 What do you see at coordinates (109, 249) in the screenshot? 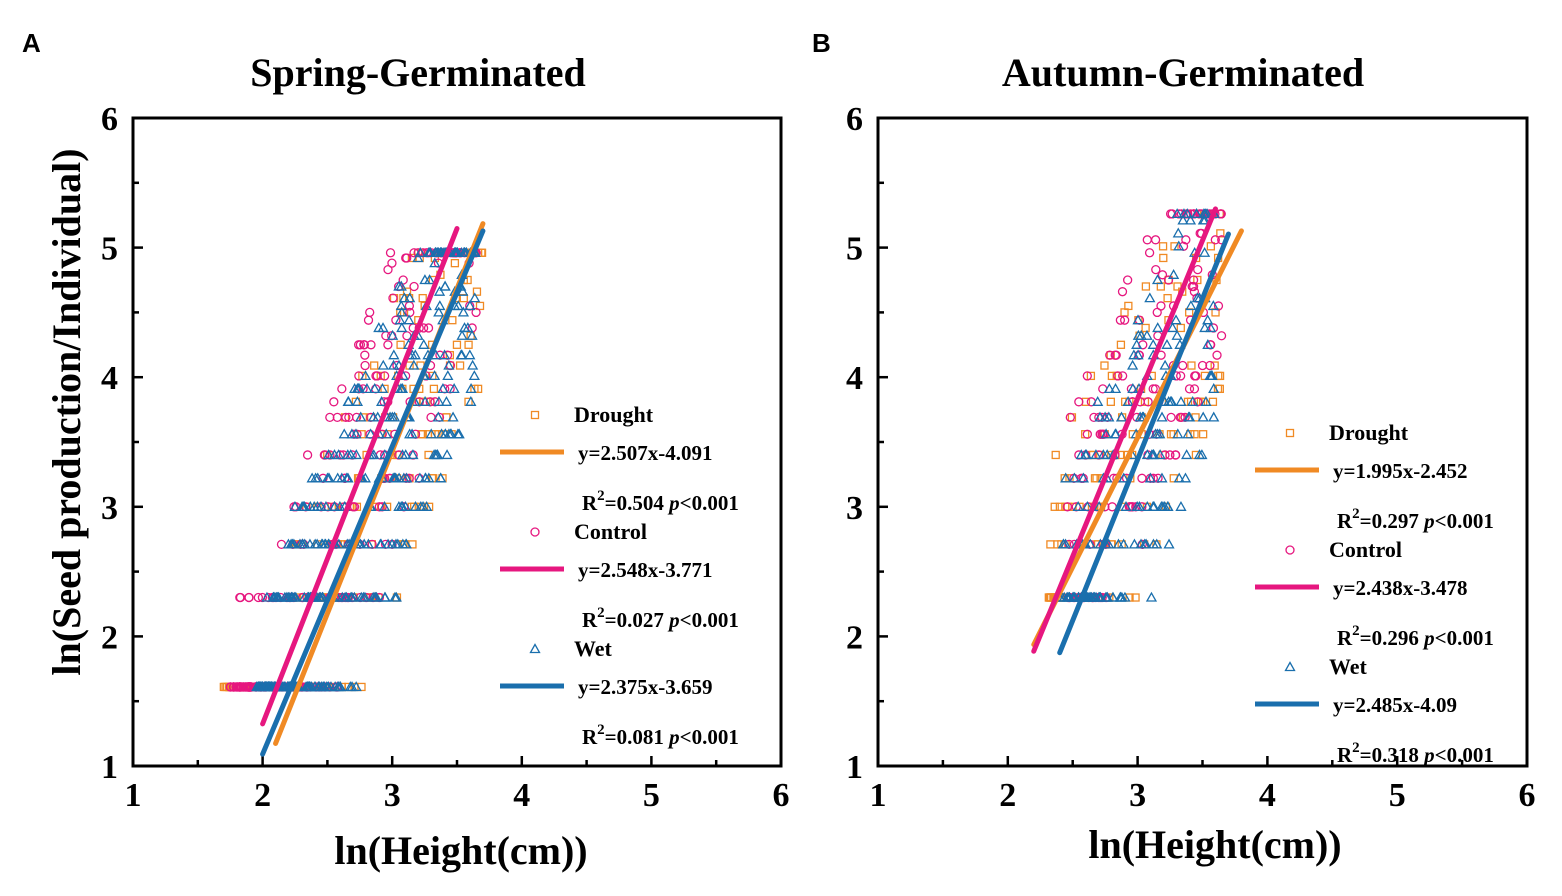
I see `panel-a-ytick-label: 5` at bounding box center [109, 249].